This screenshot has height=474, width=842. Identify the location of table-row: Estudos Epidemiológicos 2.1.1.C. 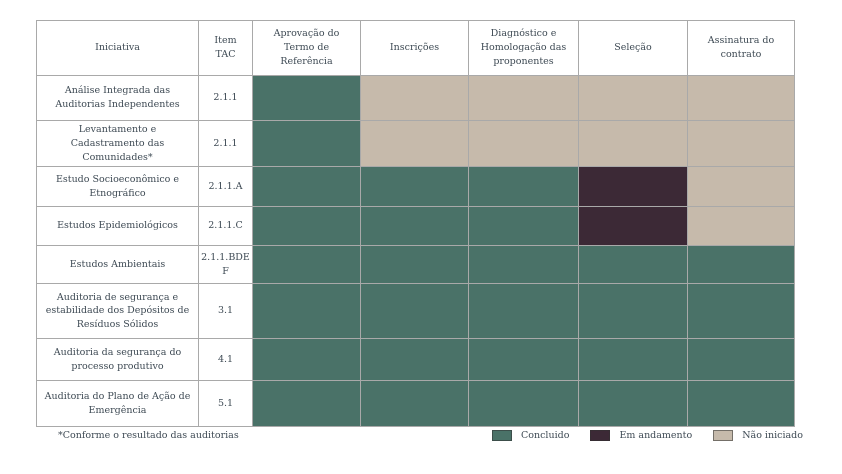
(415, 226).